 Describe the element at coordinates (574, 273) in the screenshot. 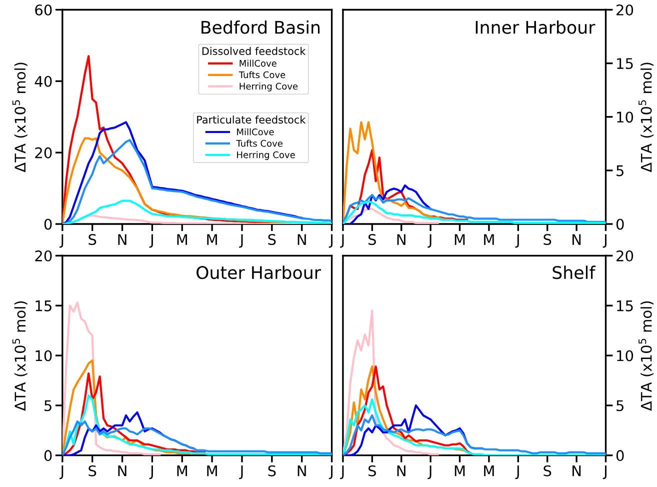

I see `chart-title: Shelf` at that location.